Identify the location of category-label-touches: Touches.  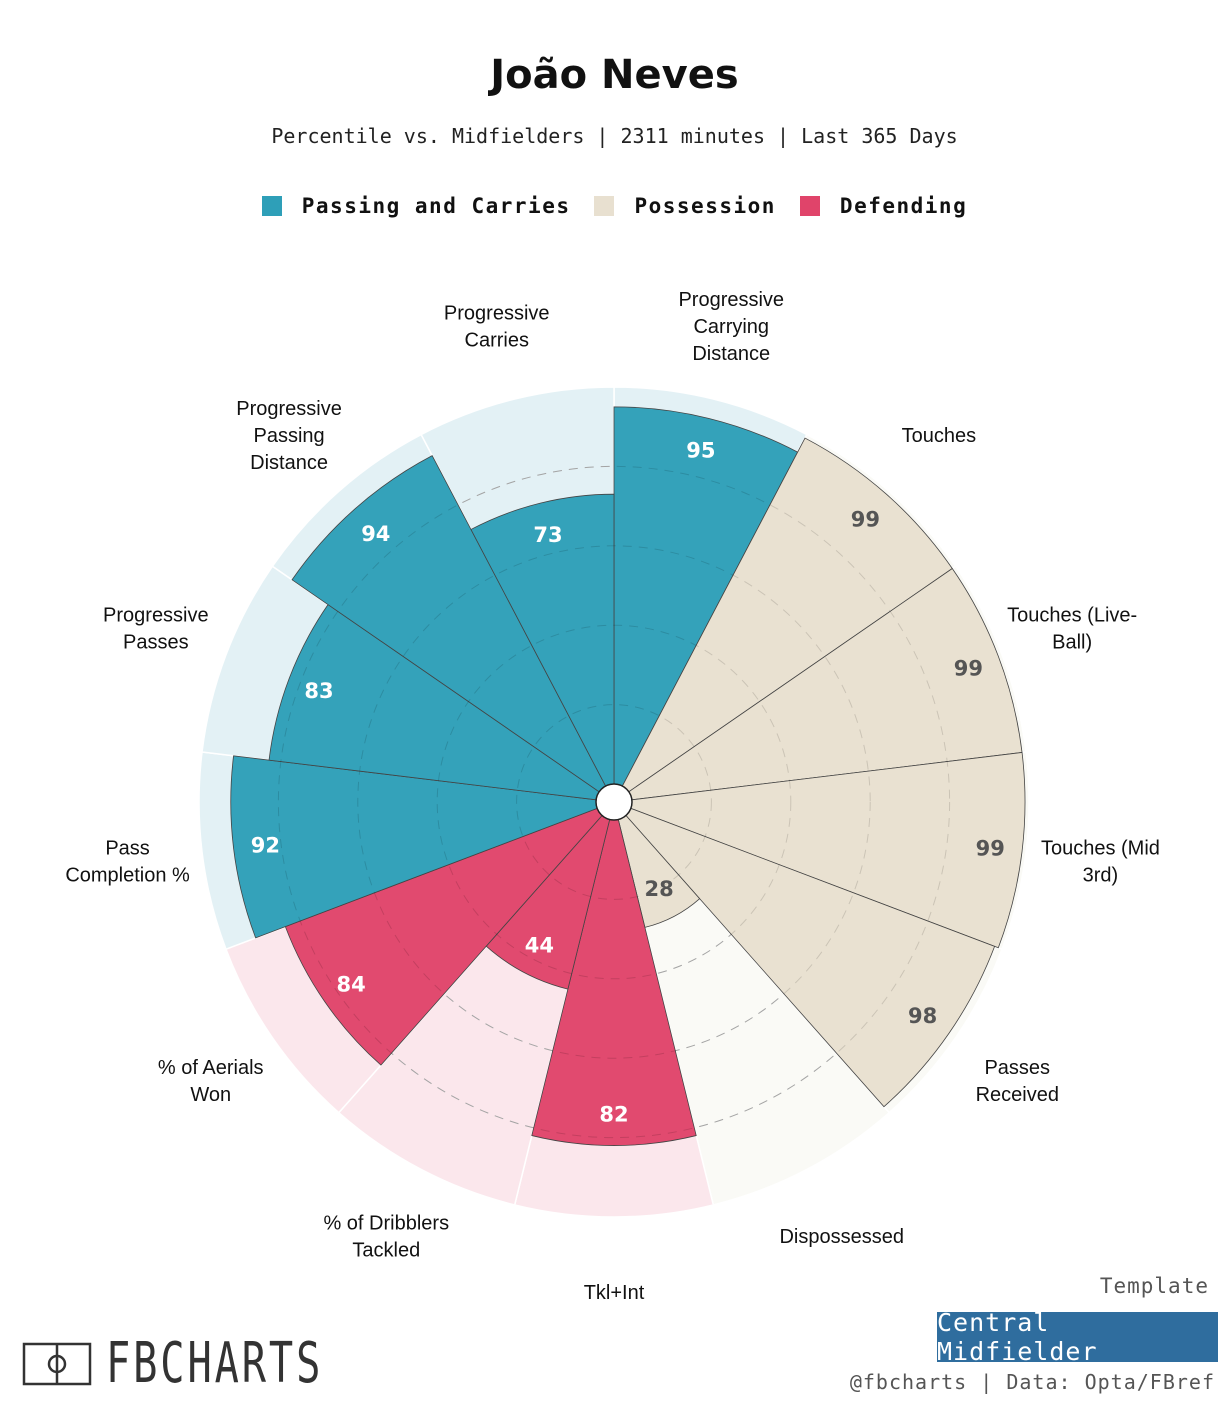
(939, 436).